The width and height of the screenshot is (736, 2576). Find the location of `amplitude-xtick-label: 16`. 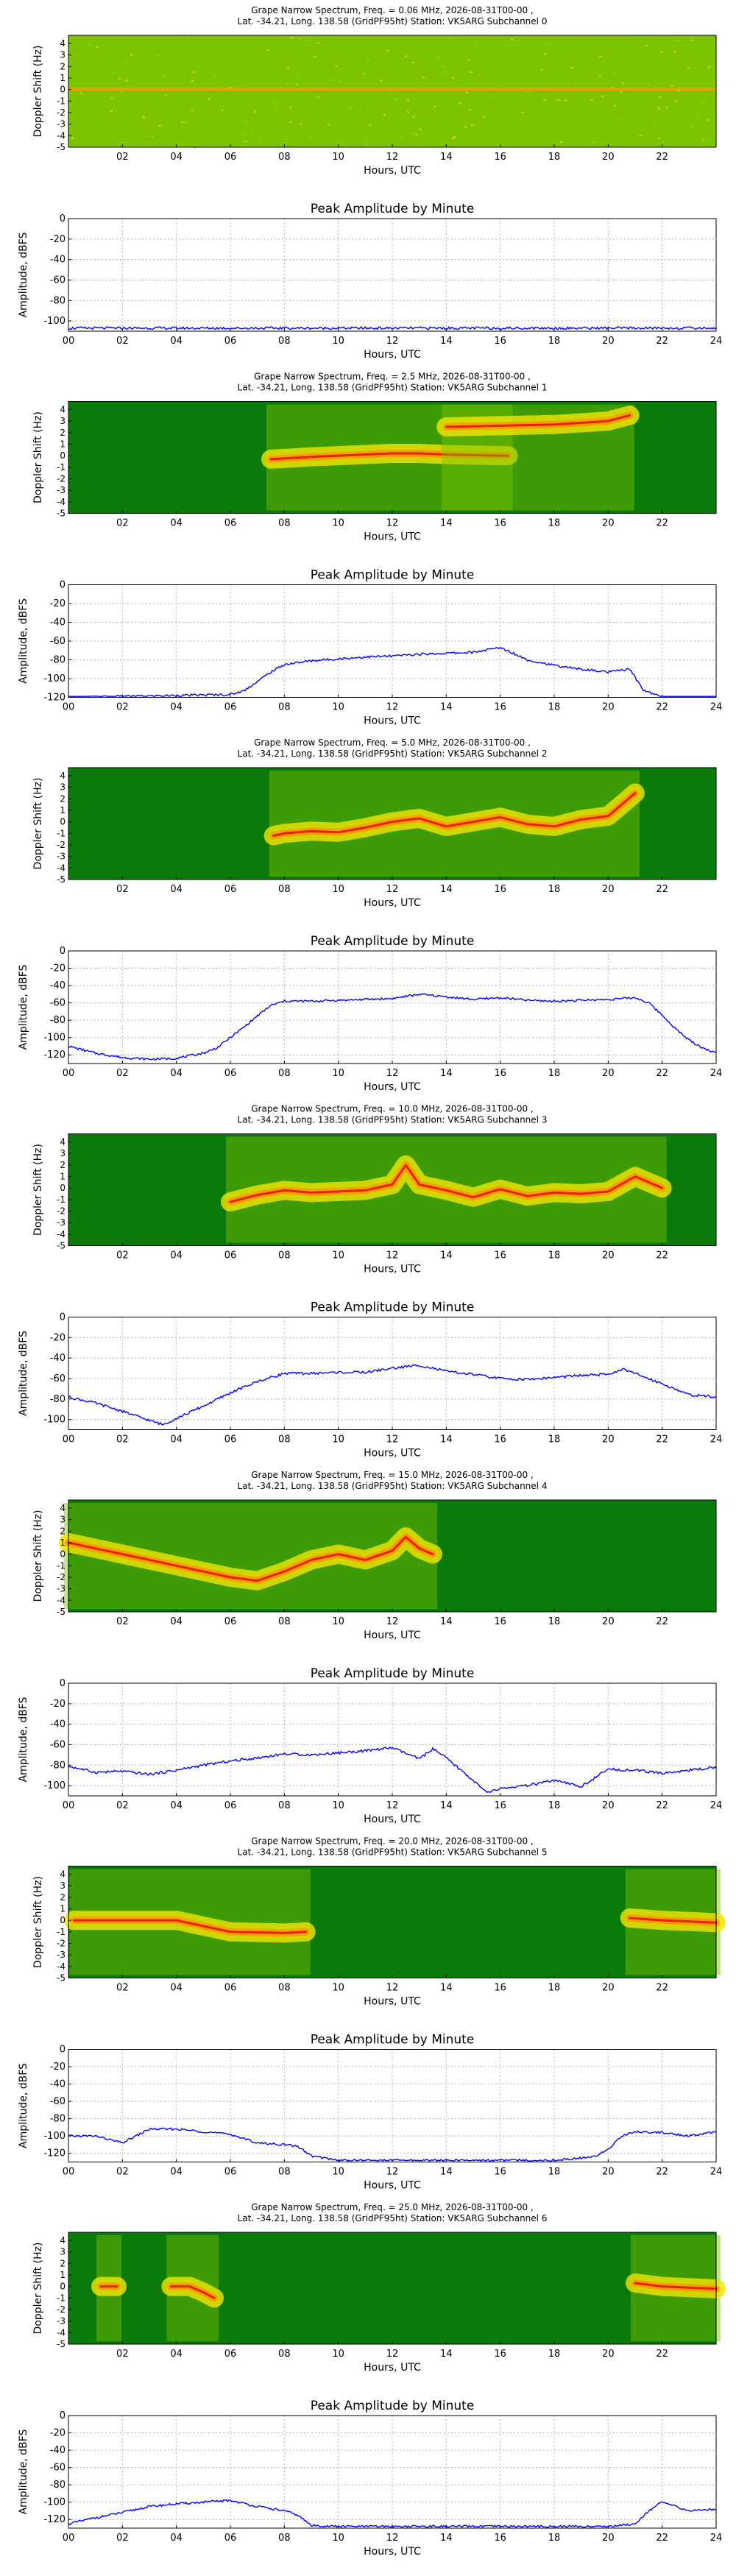

amplitude-xtick-label: 16 is located at coordinates (500, 1805).